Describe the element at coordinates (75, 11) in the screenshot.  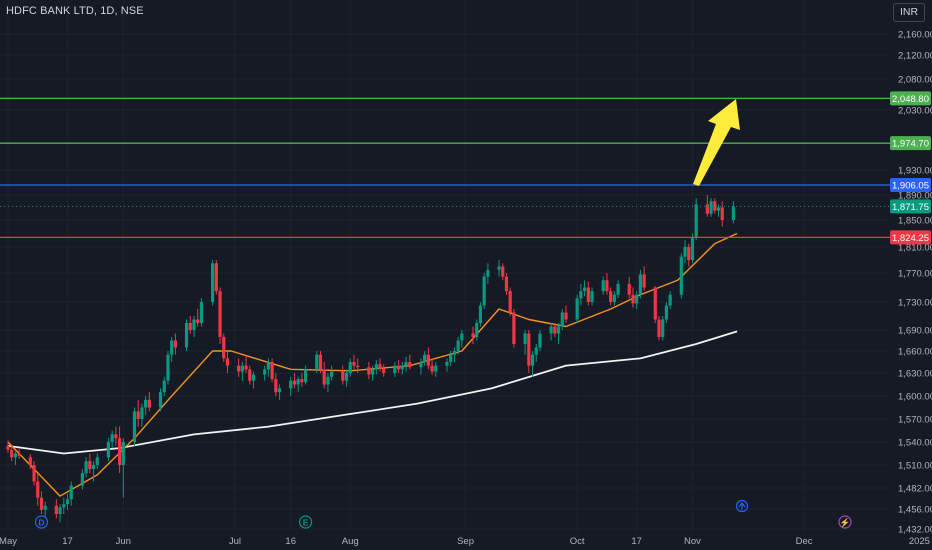
I see `symbol-title: HDFC BANK LTD, 1D, NSE` at that location.